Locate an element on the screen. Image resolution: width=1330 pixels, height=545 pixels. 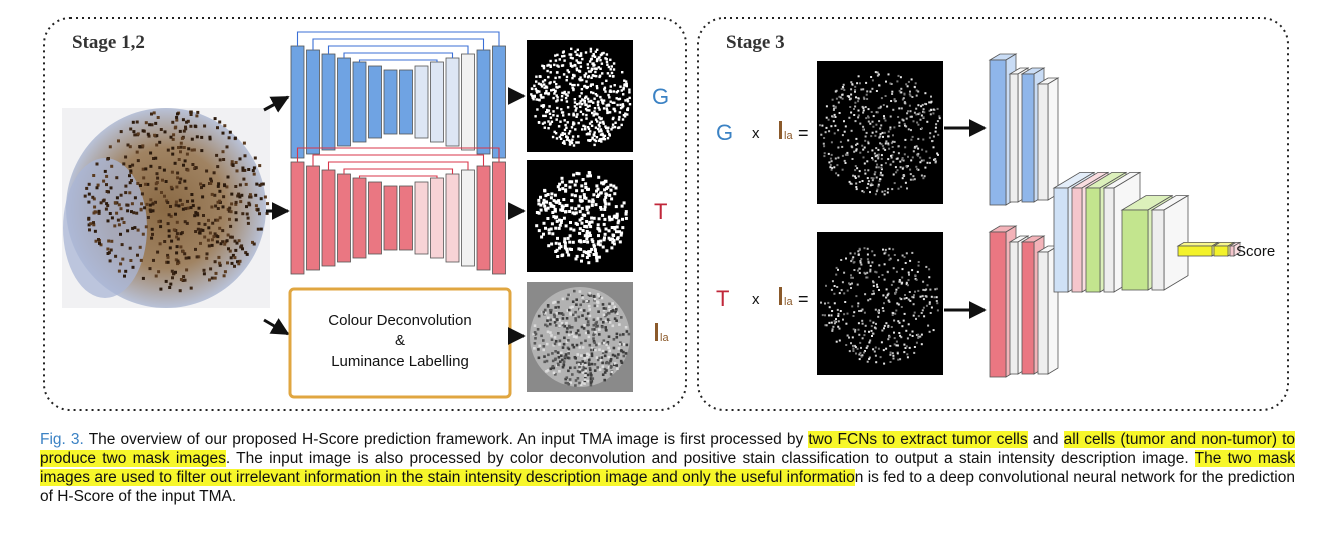
caption-highlight-1: two FCNs to extract tumor cells is located at coordinates (918, 439).